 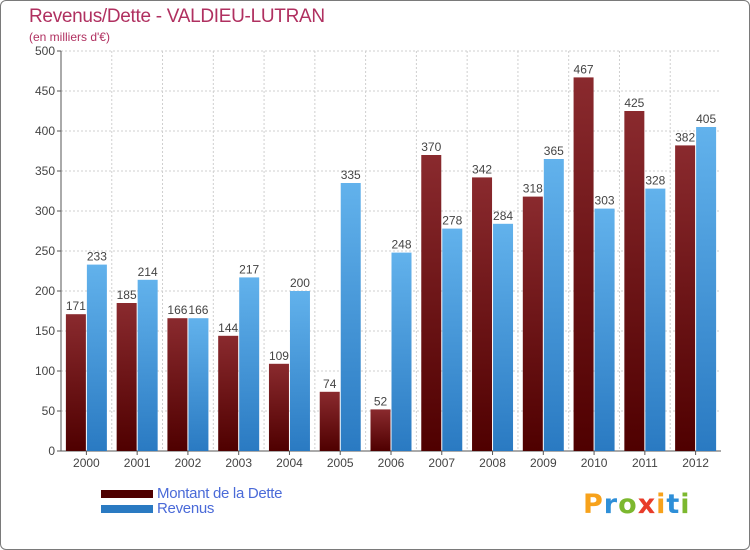 What do you see at coordinates (492, 463) in the screenshot?
I see `x-tick-label: 2008` at bounding box center [492, 463].